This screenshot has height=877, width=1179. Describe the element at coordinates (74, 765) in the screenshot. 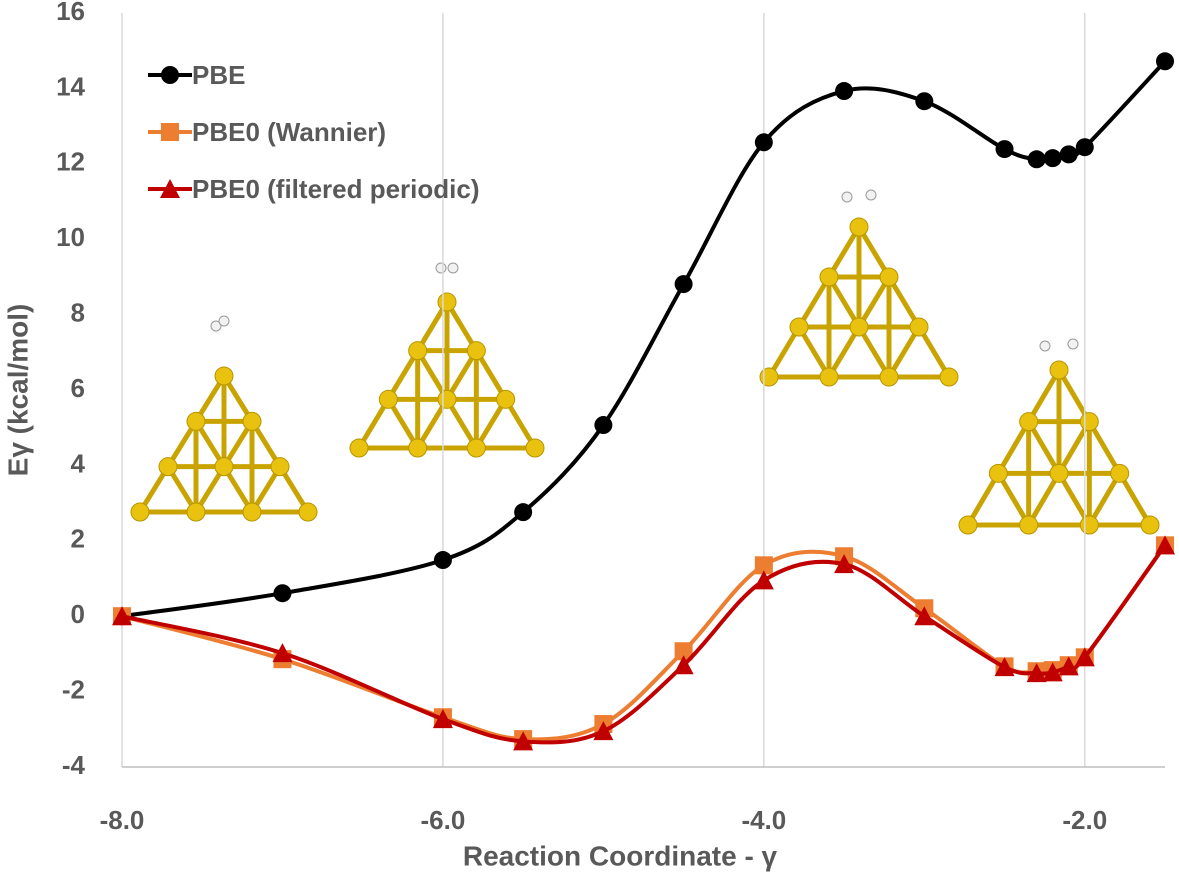

I see `y-tick-label: -4` at that location.